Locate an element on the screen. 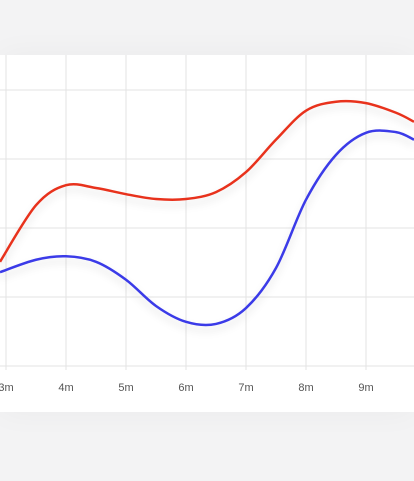 Image resolution: width=414 pixels, height=481 pixels. x-tick-label: 9m is located at coordinates (365, 388).